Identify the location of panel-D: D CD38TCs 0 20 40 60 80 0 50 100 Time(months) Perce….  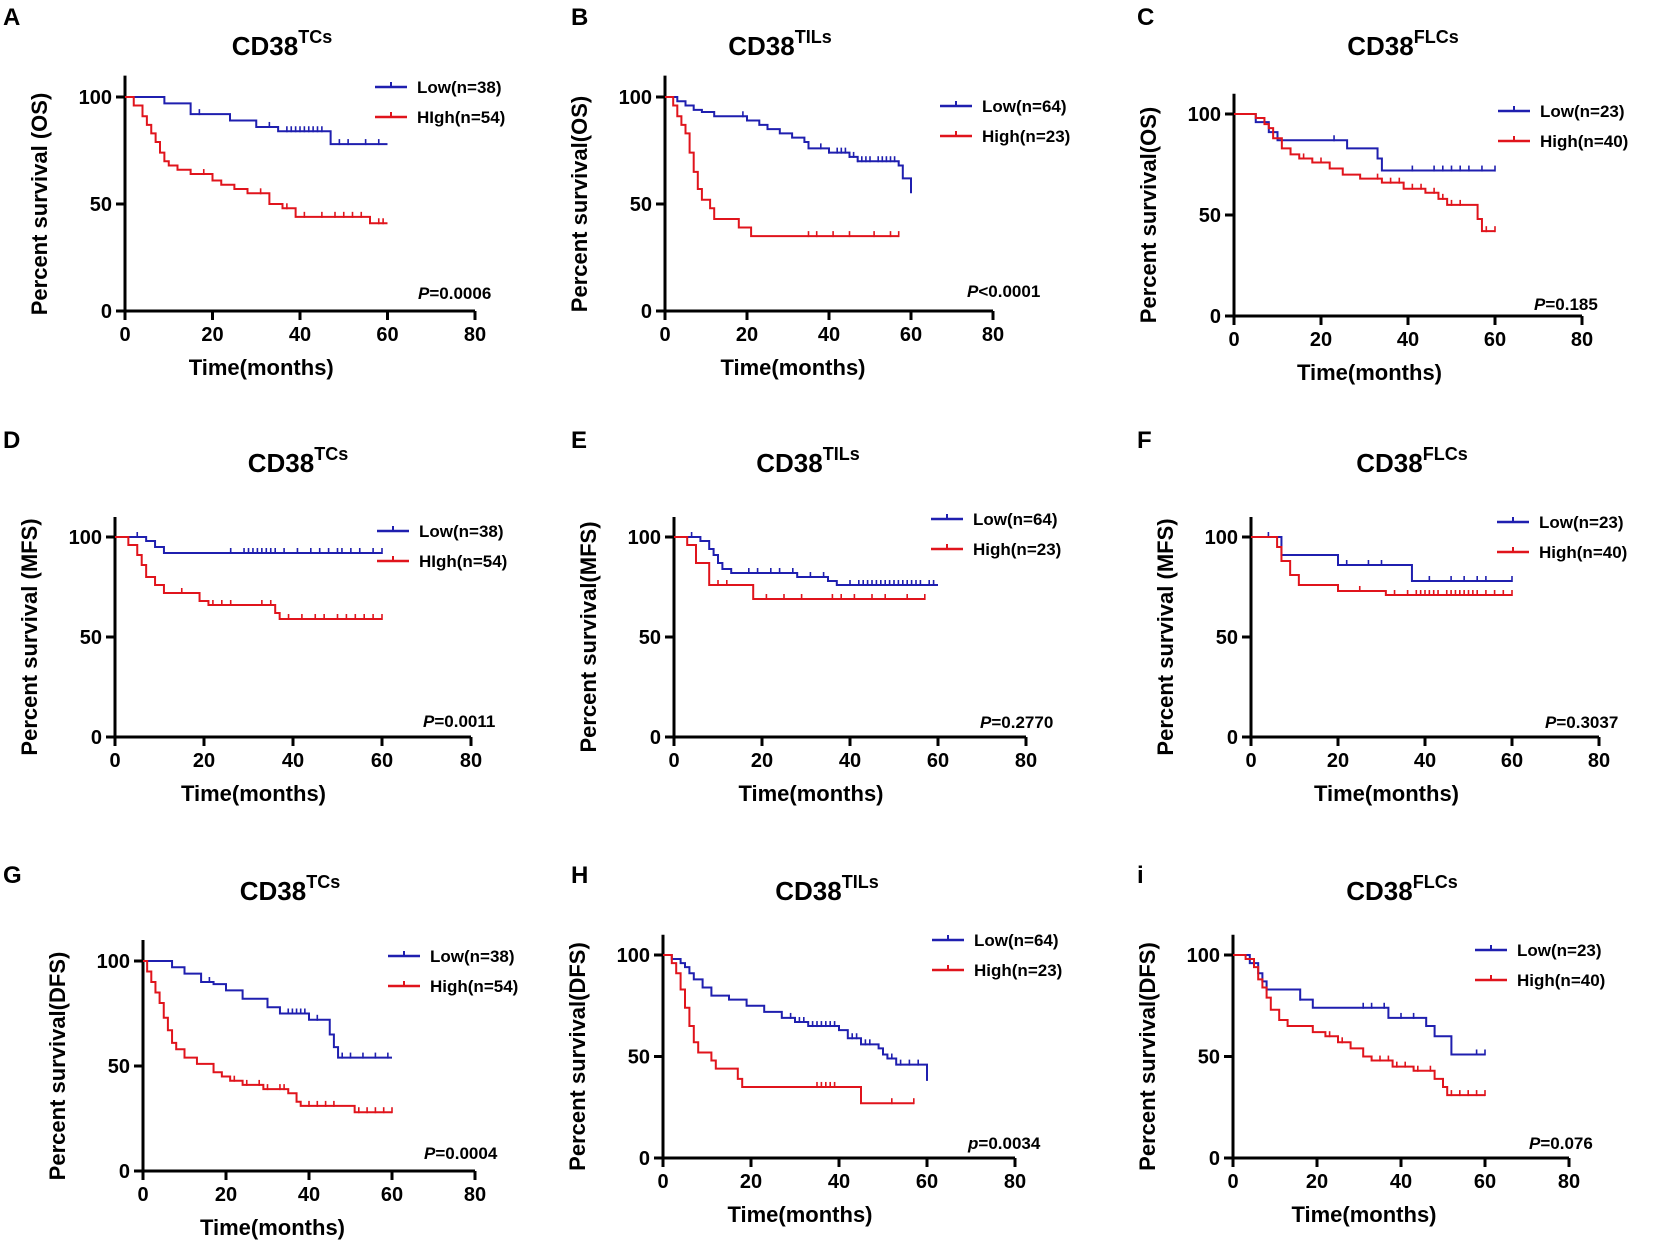
(255, 616).